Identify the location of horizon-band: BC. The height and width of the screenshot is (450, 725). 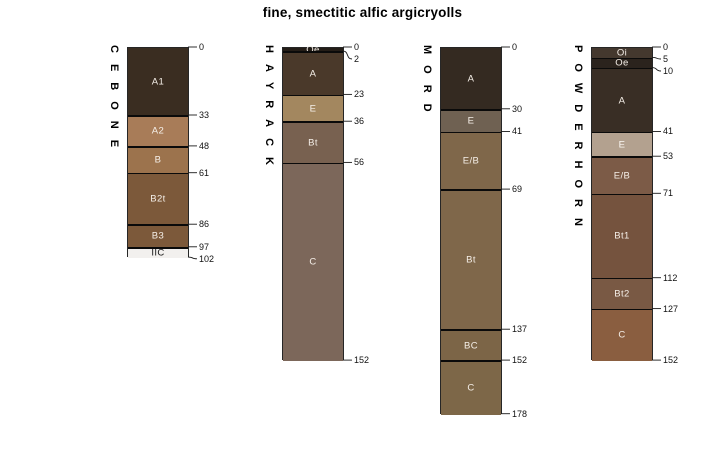
(471, 346).